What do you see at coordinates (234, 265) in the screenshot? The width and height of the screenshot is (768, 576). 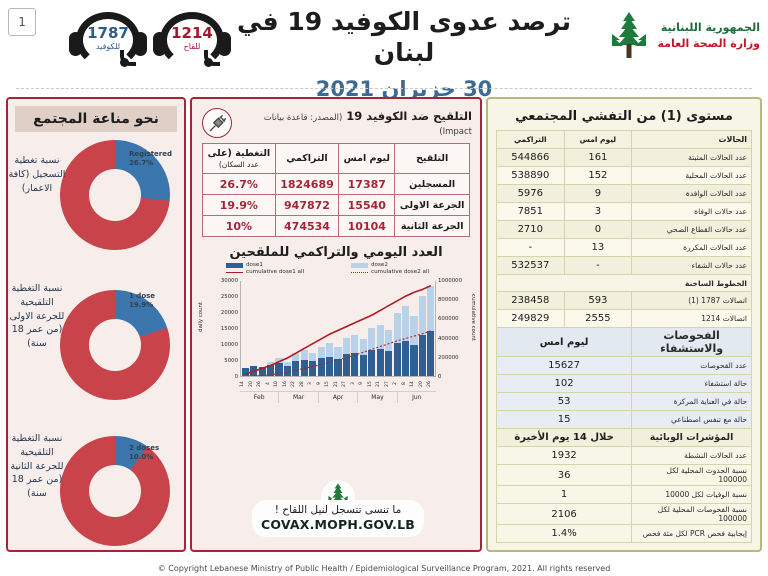 I see `legend-swatch-icon` at bounding box center [234, 265].